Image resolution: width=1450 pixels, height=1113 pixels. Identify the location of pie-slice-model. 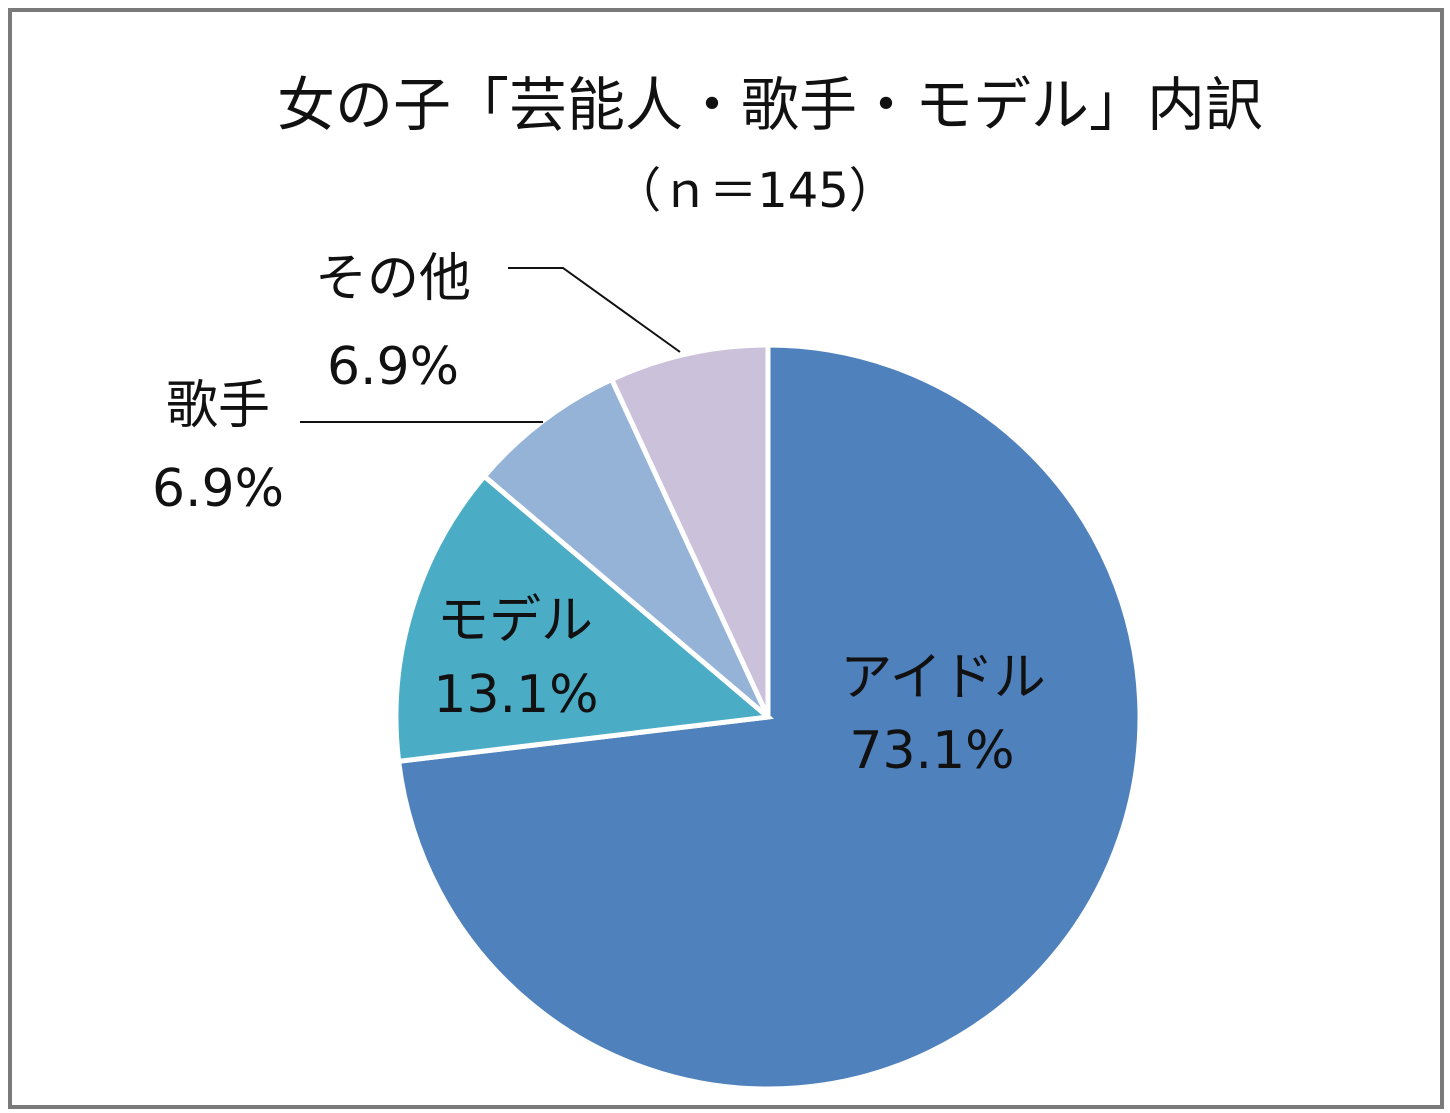
(583, 618).